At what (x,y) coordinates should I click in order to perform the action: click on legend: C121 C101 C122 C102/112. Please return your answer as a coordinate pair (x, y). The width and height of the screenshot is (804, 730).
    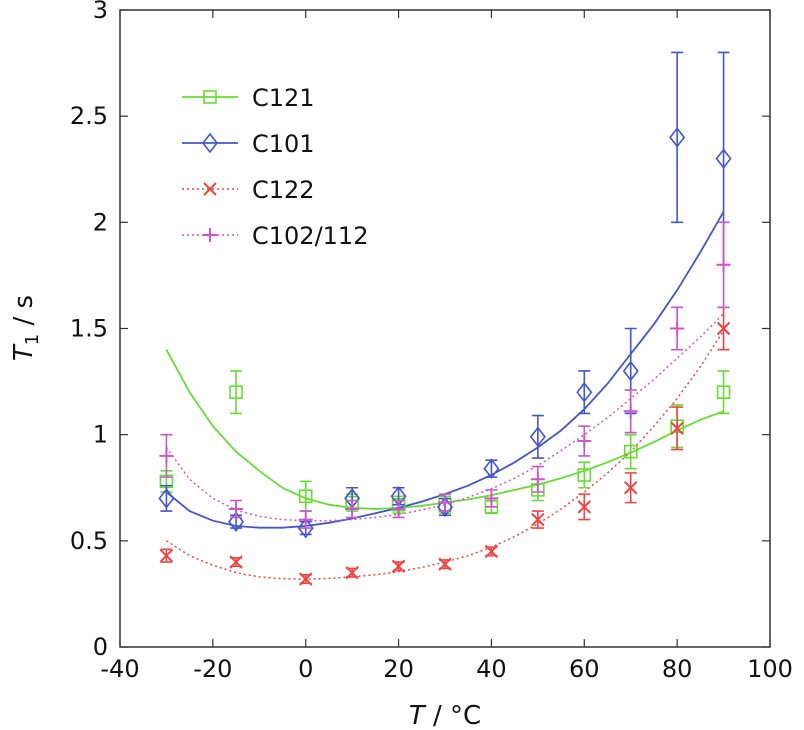
    Looking at the image, I should click on (275, 167).